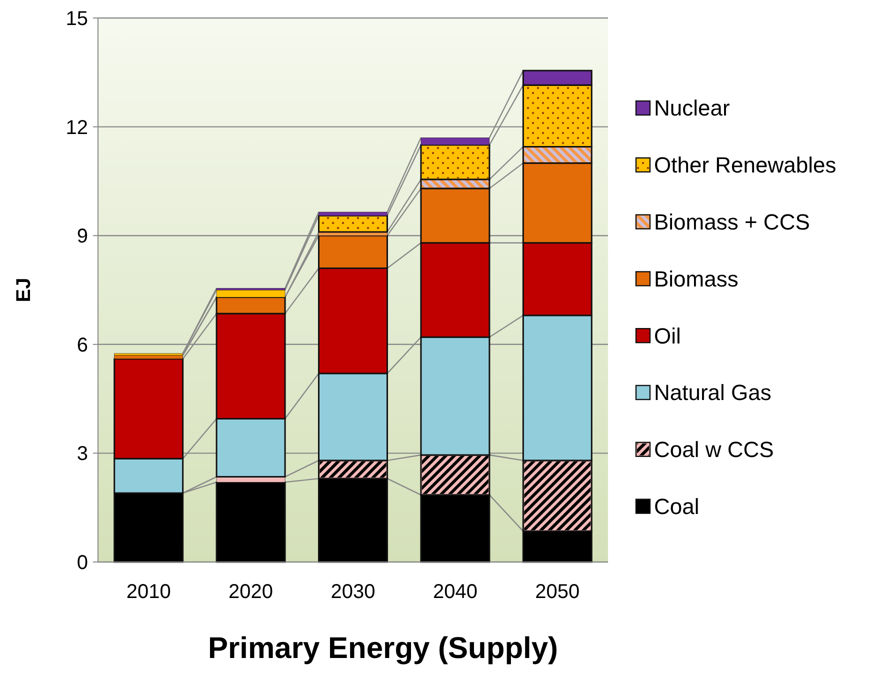 This screenshot has height=680, width=879. I want to click on x-tick-label: 2030, so click(353, 592).